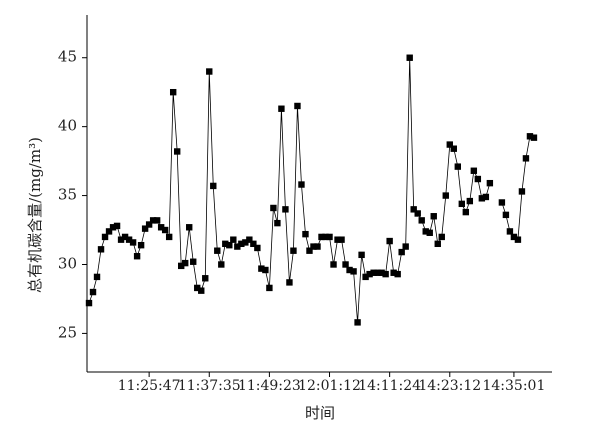 The height and width of the screenshot is (439, 600). Describe the element at coordinates (209, 386) in the screenshot. I see `x-tick-label: 11:37:35` at that location.